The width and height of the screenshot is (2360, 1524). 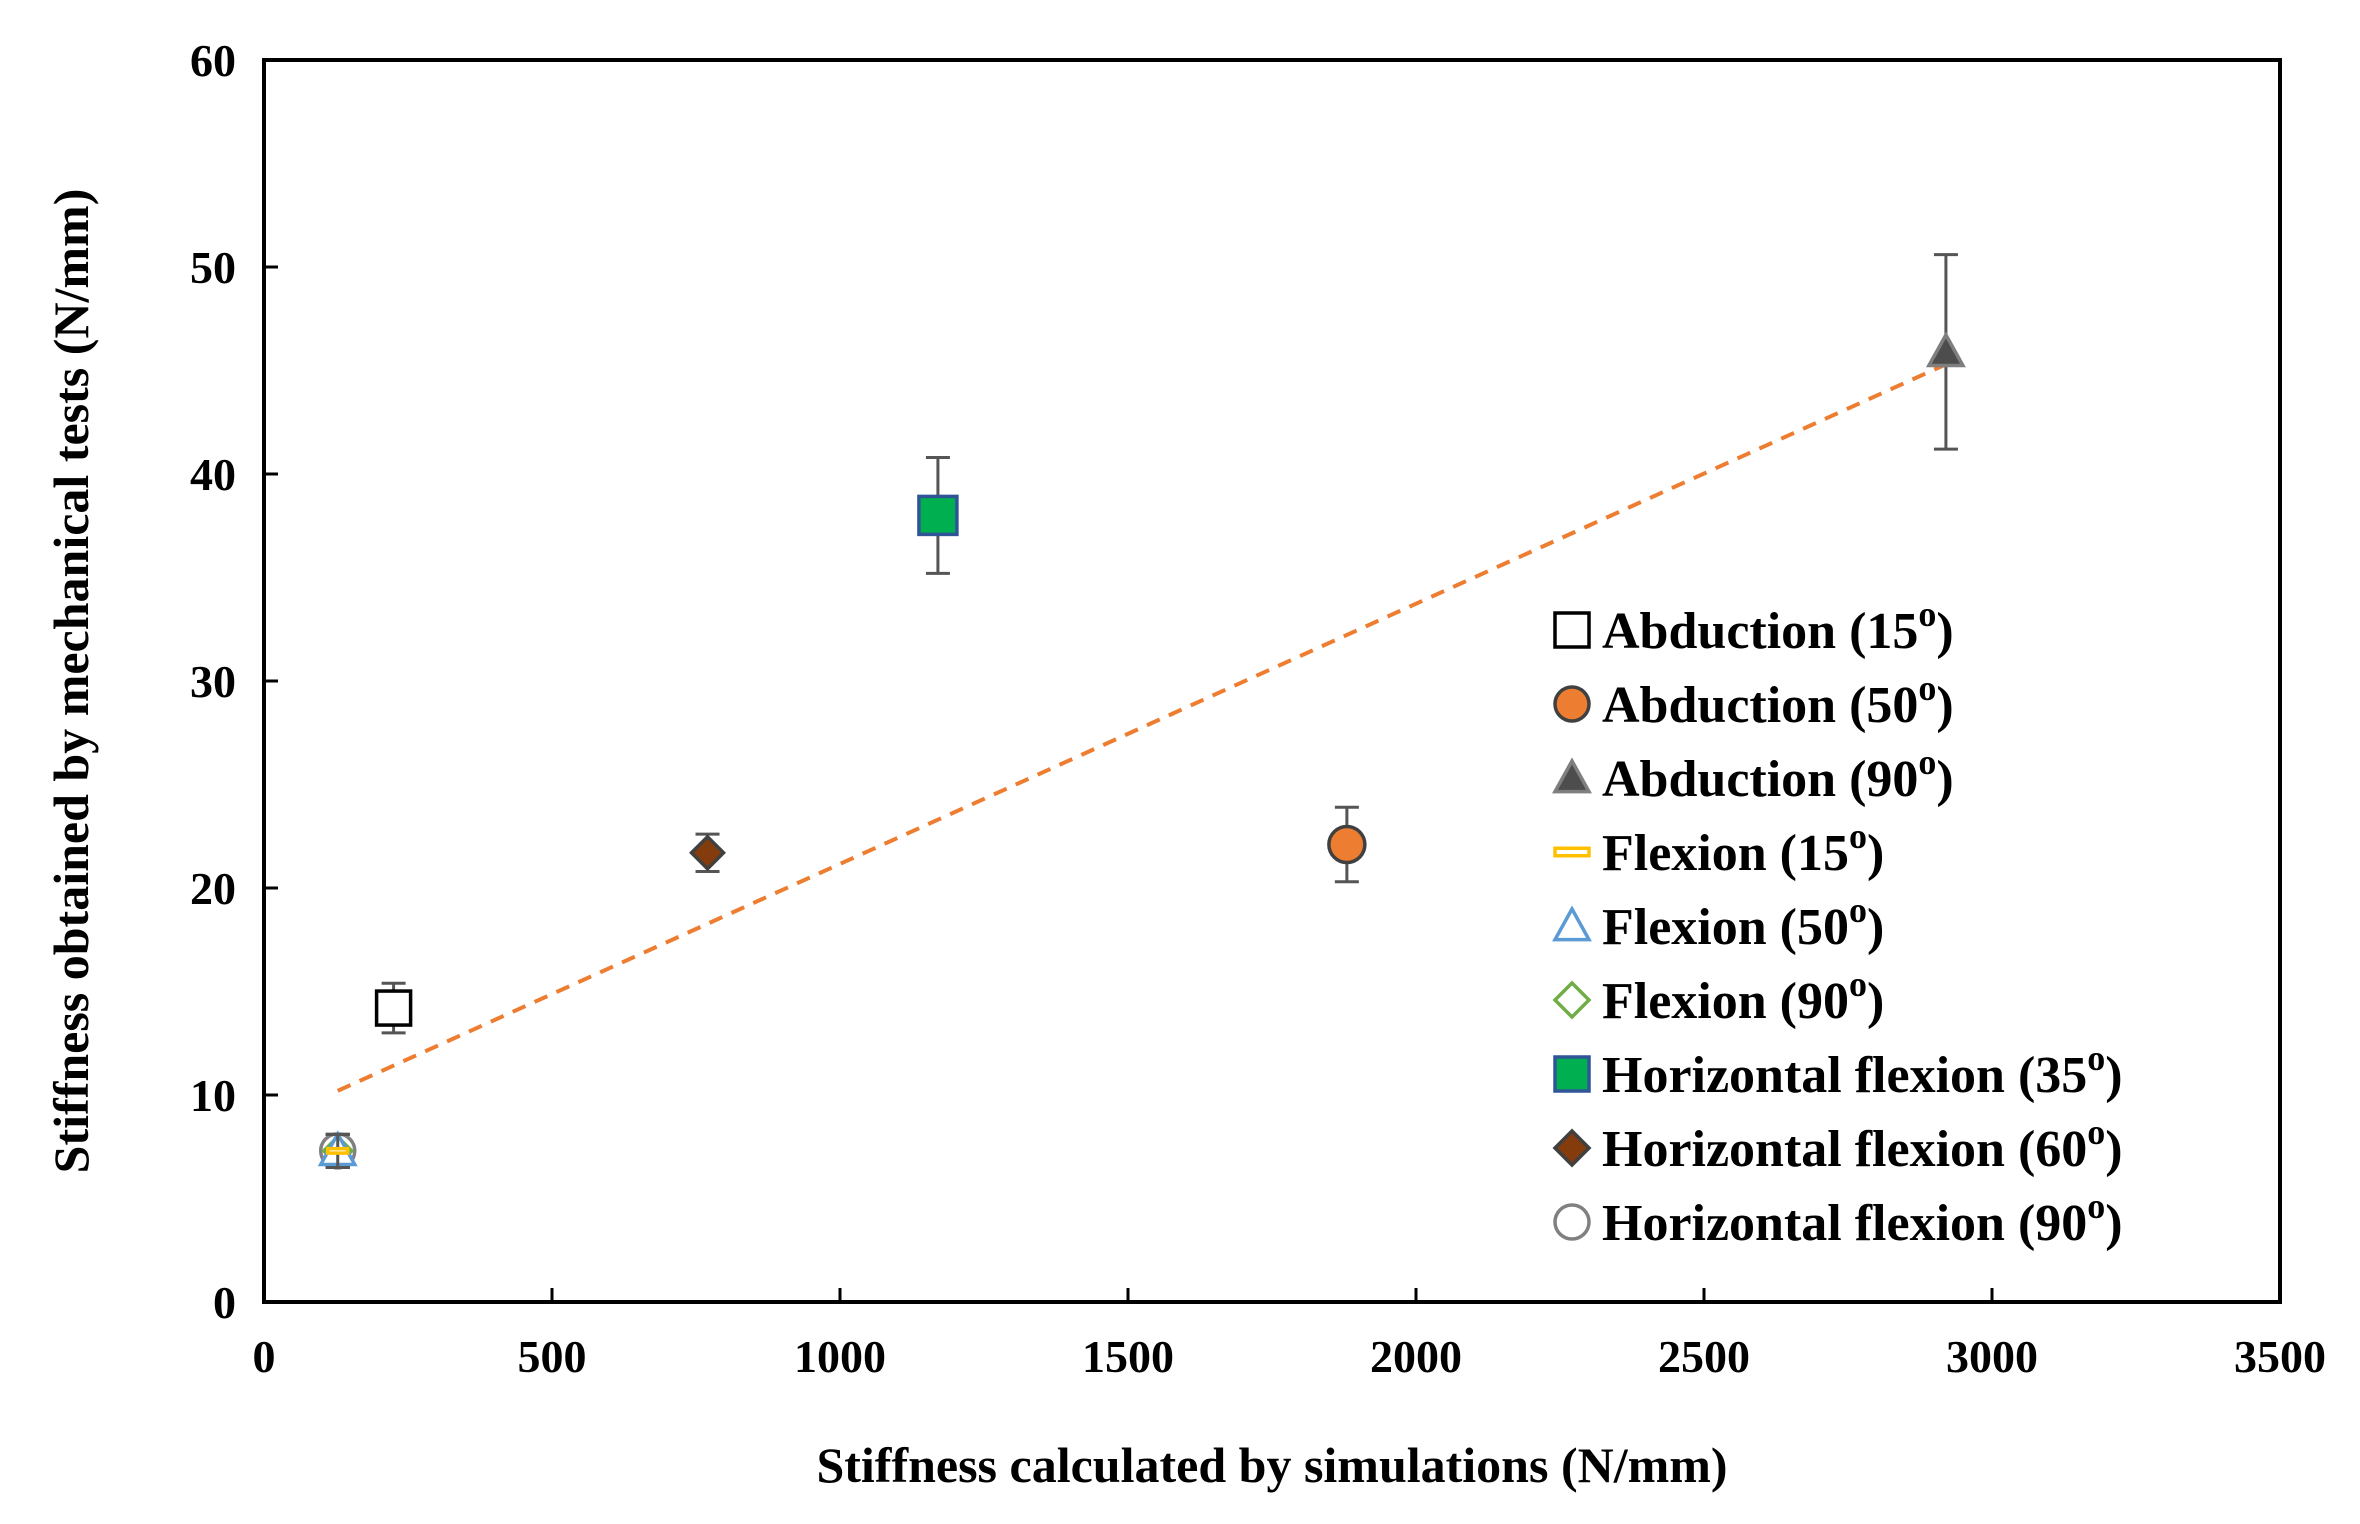 I want to click on y-tick-label: 60, so click(x=213, y=60).